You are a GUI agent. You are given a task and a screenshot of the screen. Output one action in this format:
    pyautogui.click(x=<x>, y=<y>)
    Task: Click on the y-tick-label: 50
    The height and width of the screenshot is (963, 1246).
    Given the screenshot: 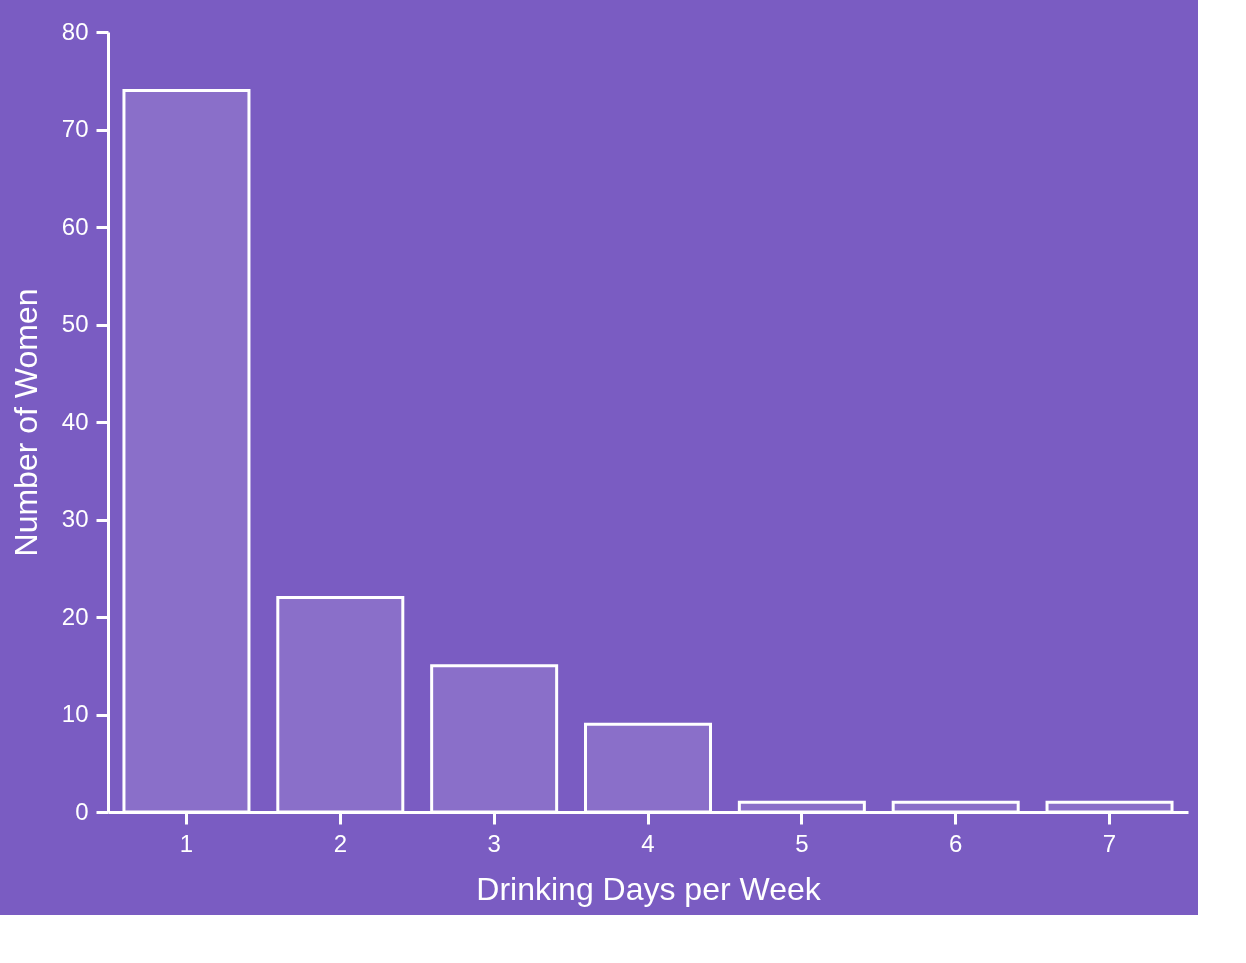 What is the action you would take?
    pyautogui.click(x=75, y=323)
    